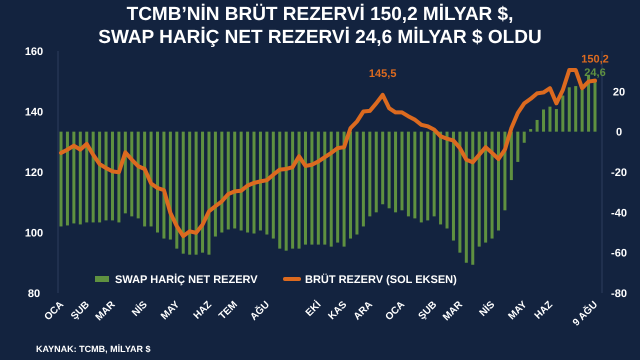 The width and height of the screenshot is (640, 360). Describe the element at coordinates (382, 74) in the screenshot. I see `data-label: 145,5` at that location.